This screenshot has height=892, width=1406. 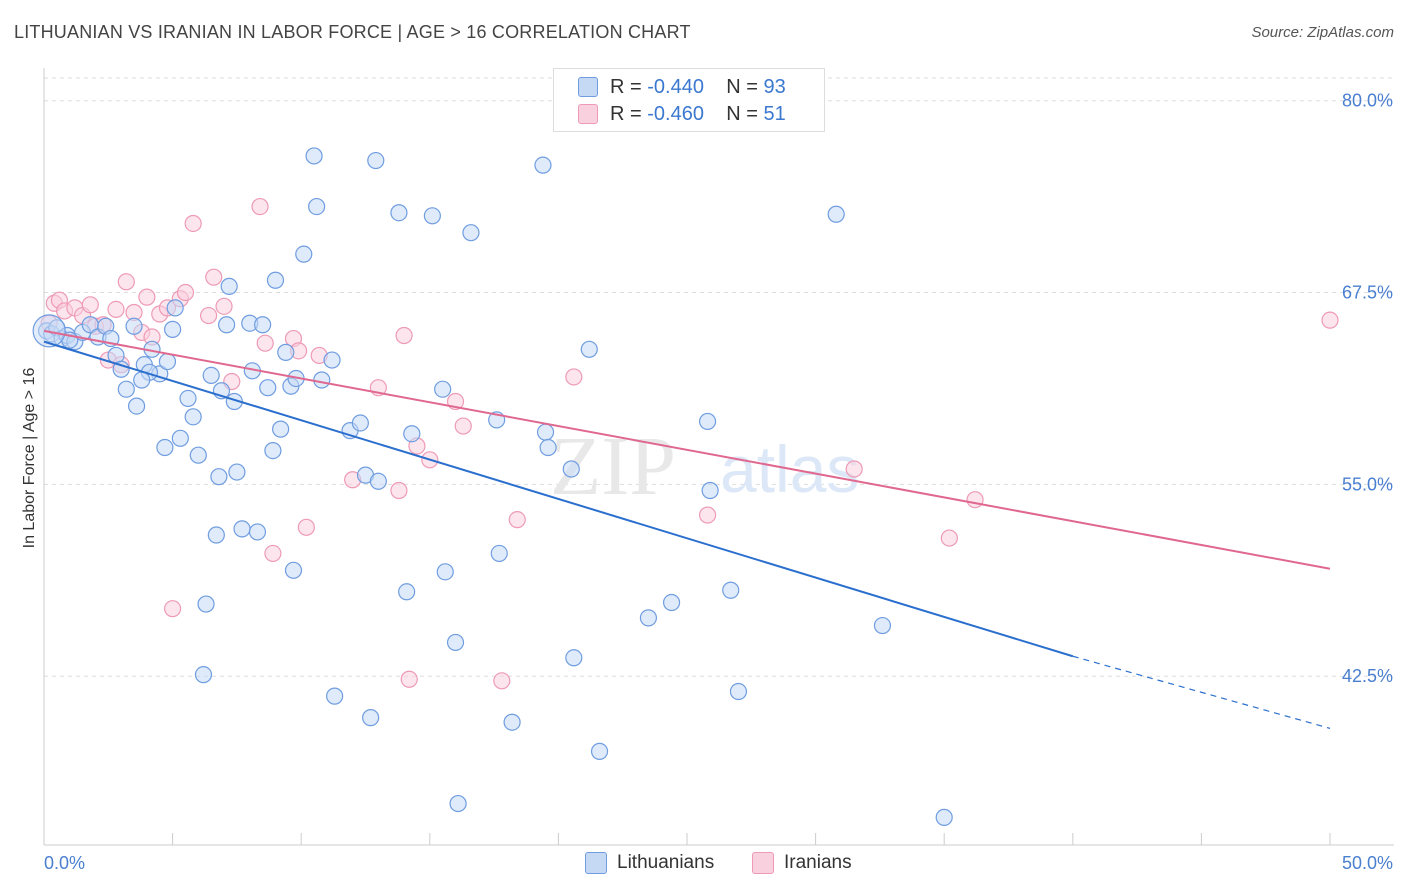 I want to click on y-tick-label-0: 42.5%, so click(x=1367, y=676).